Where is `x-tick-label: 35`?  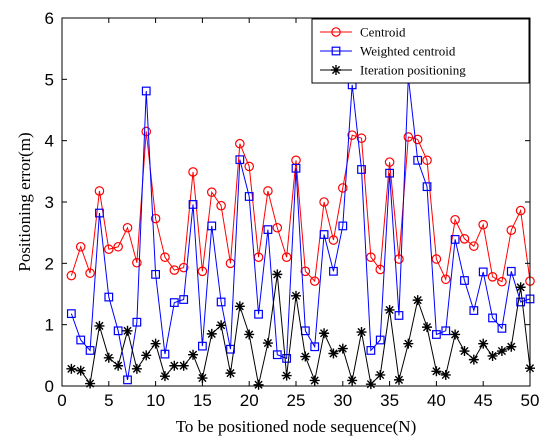
x-tick-label: 35 is located at coordinates (389, 400).